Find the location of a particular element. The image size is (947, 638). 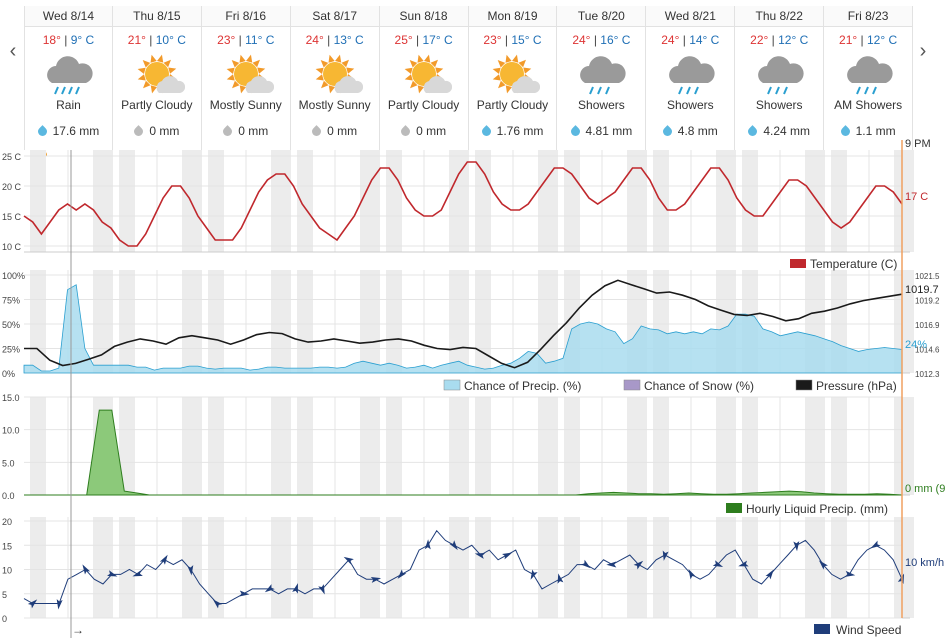

day-temps: 18° | 9° C is located at coordinates (68, 40).